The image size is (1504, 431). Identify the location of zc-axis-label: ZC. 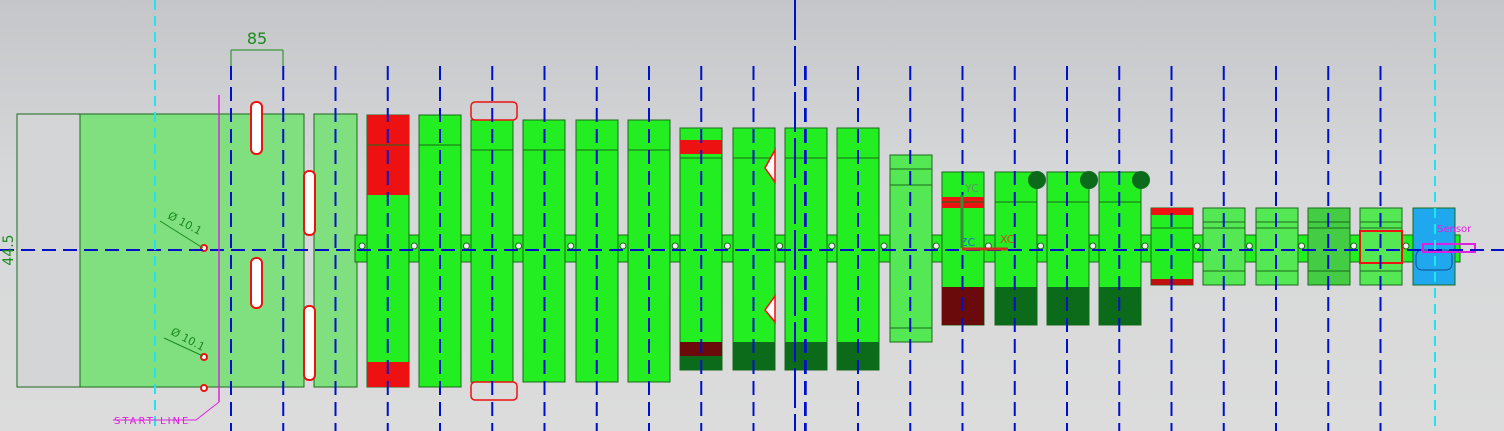
(968, 242).